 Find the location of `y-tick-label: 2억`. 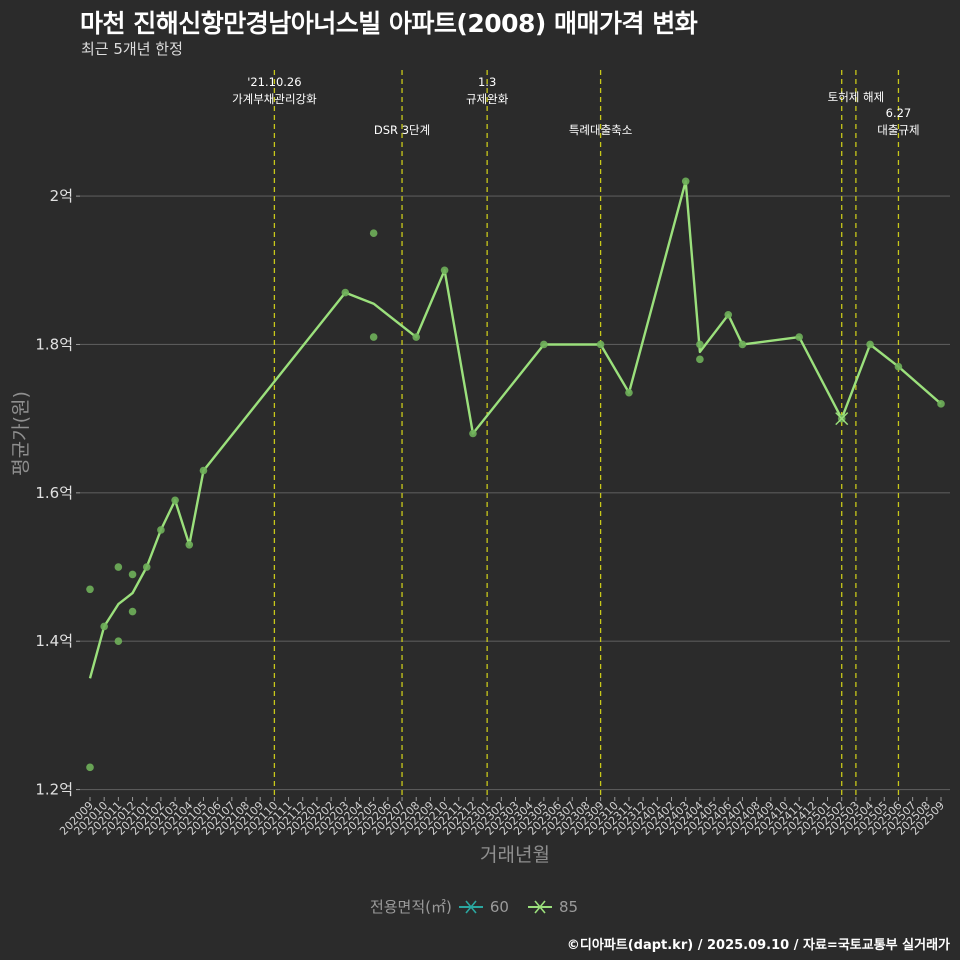

y-tick-label: 2억 is located at coordinates (61, 196).